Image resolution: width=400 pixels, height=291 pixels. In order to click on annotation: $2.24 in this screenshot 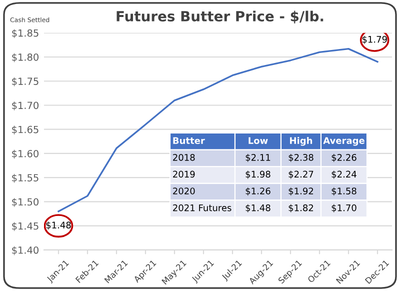, I will do `click(344, 174)`.